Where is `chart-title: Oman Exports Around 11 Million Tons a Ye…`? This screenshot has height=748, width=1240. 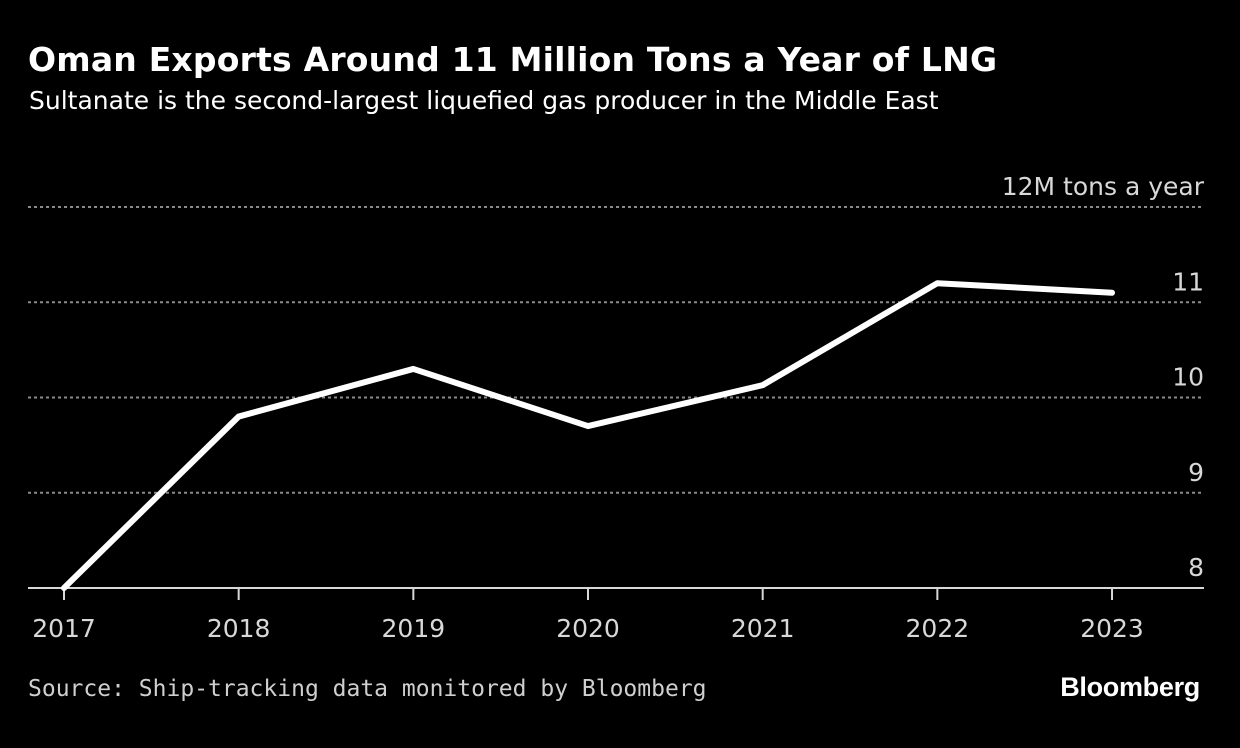 chart-title: Oman Exports Around 11 Million Tons a Ye… is located at coordinates (513, 59).